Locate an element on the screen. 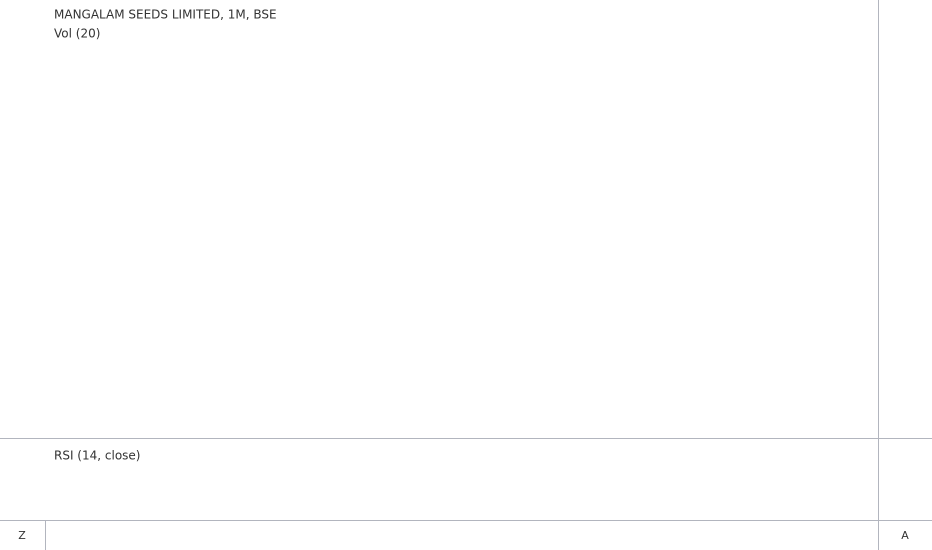 This screenshot has height=550, width=932. rsi-title: RSI (14, close) is located at coordinates (97, 456).